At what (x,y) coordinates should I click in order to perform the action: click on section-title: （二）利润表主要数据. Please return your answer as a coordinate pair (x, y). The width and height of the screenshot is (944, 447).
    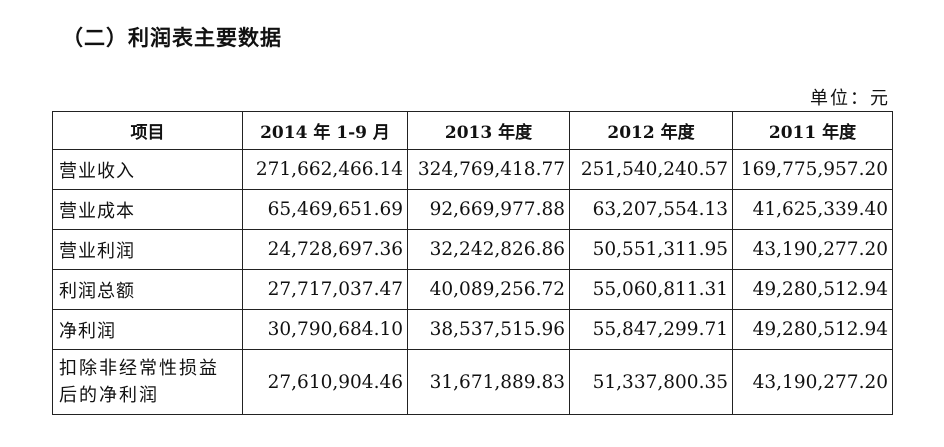
    Looking at the image, I should click on (172, 38).